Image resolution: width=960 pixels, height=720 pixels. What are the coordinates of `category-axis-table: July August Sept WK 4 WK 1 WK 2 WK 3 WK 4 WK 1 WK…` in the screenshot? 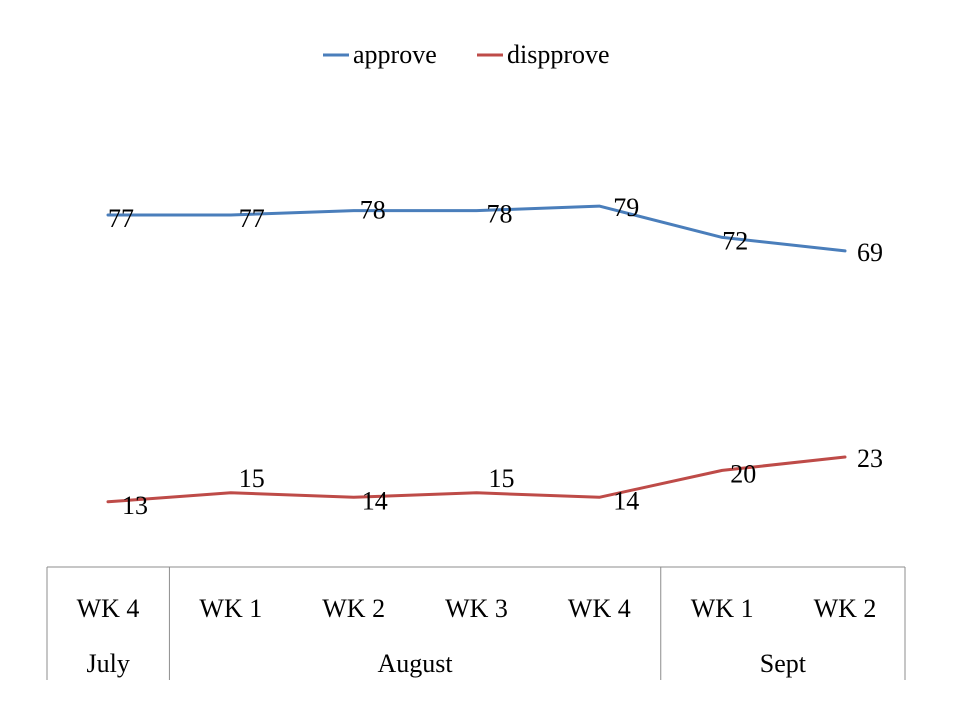 It's located at (476, 623).